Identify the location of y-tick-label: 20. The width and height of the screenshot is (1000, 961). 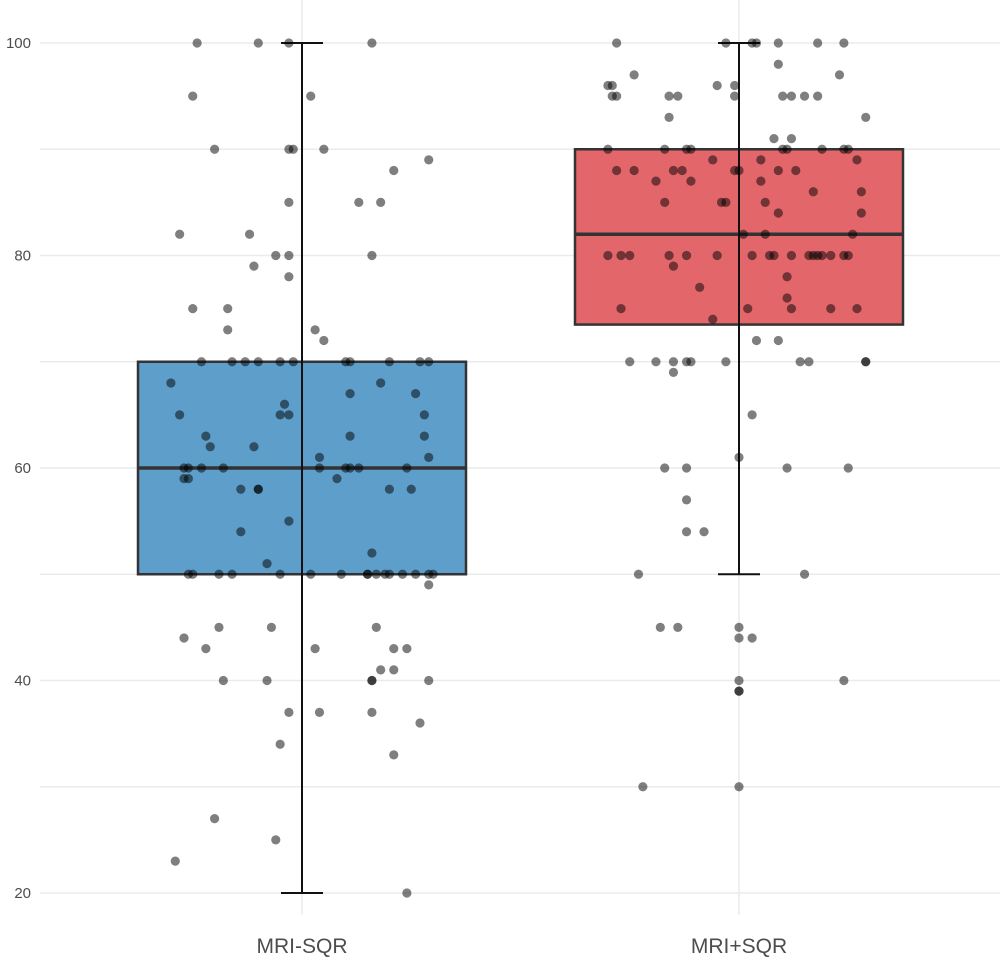
(22, 893).